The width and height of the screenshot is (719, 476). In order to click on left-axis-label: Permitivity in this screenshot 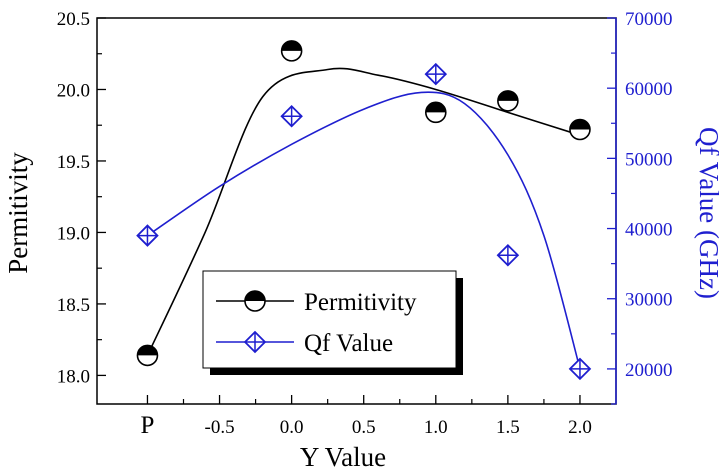, I will do `click(18, 213)`.